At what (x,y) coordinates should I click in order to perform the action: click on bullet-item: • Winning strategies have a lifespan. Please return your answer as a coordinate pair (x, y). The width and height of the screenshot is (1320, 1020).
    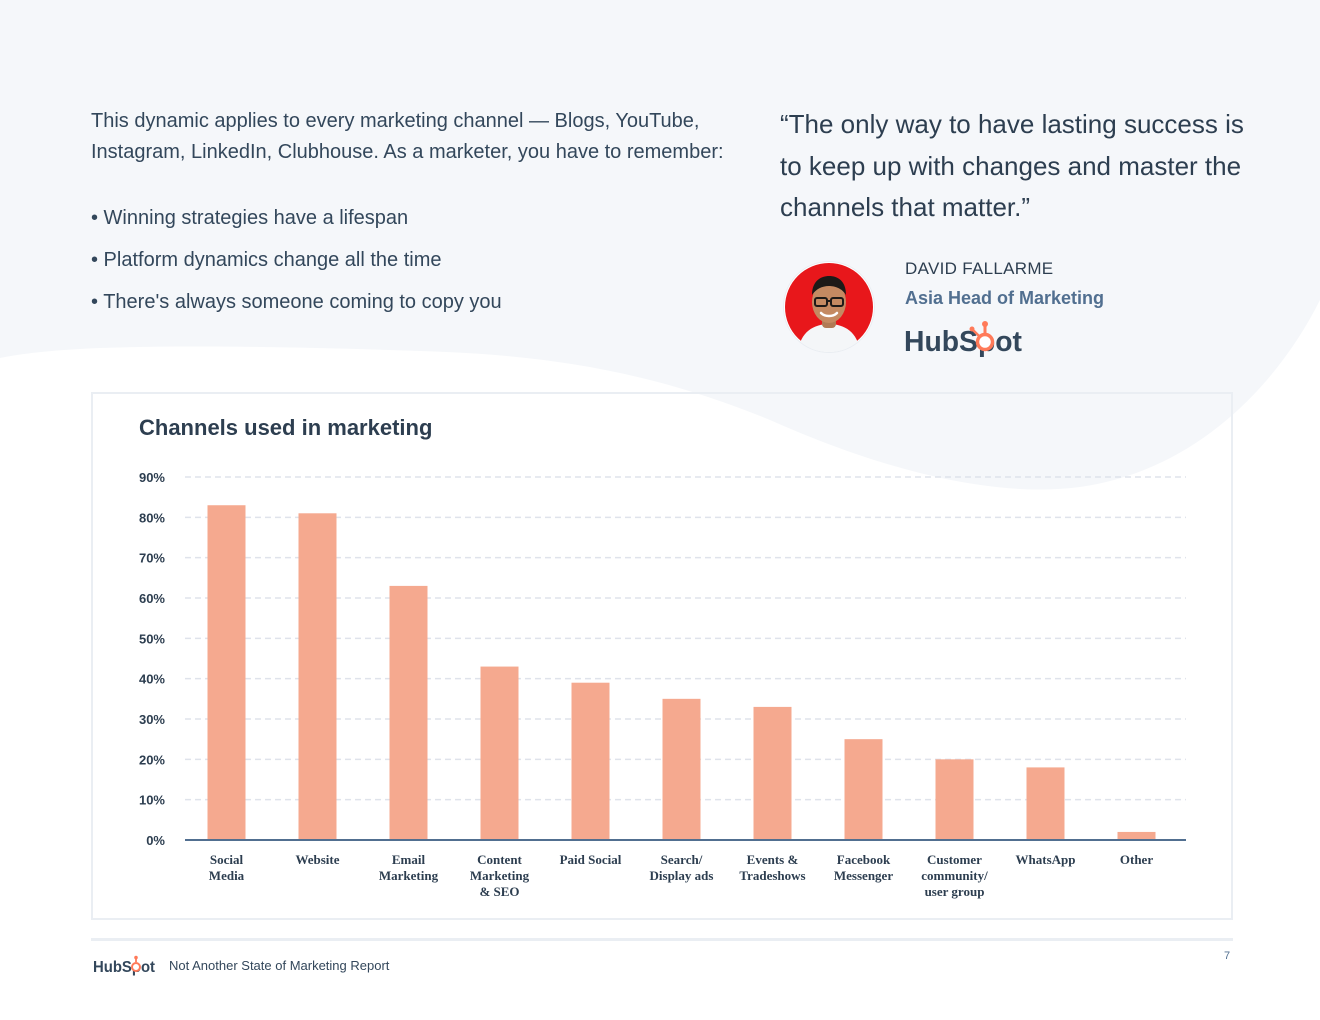
    Looking at the image, I should click on (250, 218).